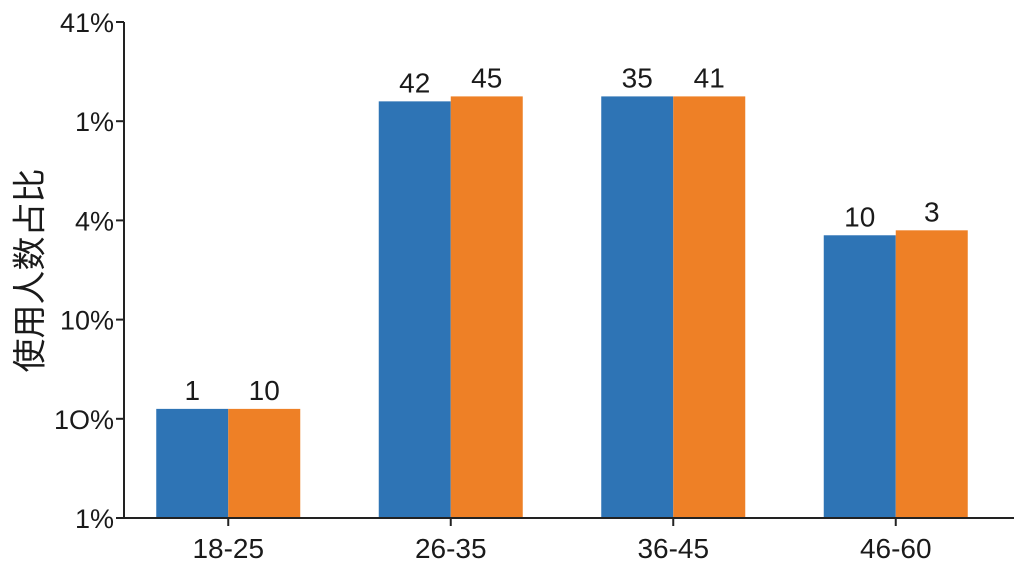 This screenshot has width=1024, height=576. Describe the element at coordinates (414, 82) in the screenshot. I see `bar-value-label: 42` at that location.